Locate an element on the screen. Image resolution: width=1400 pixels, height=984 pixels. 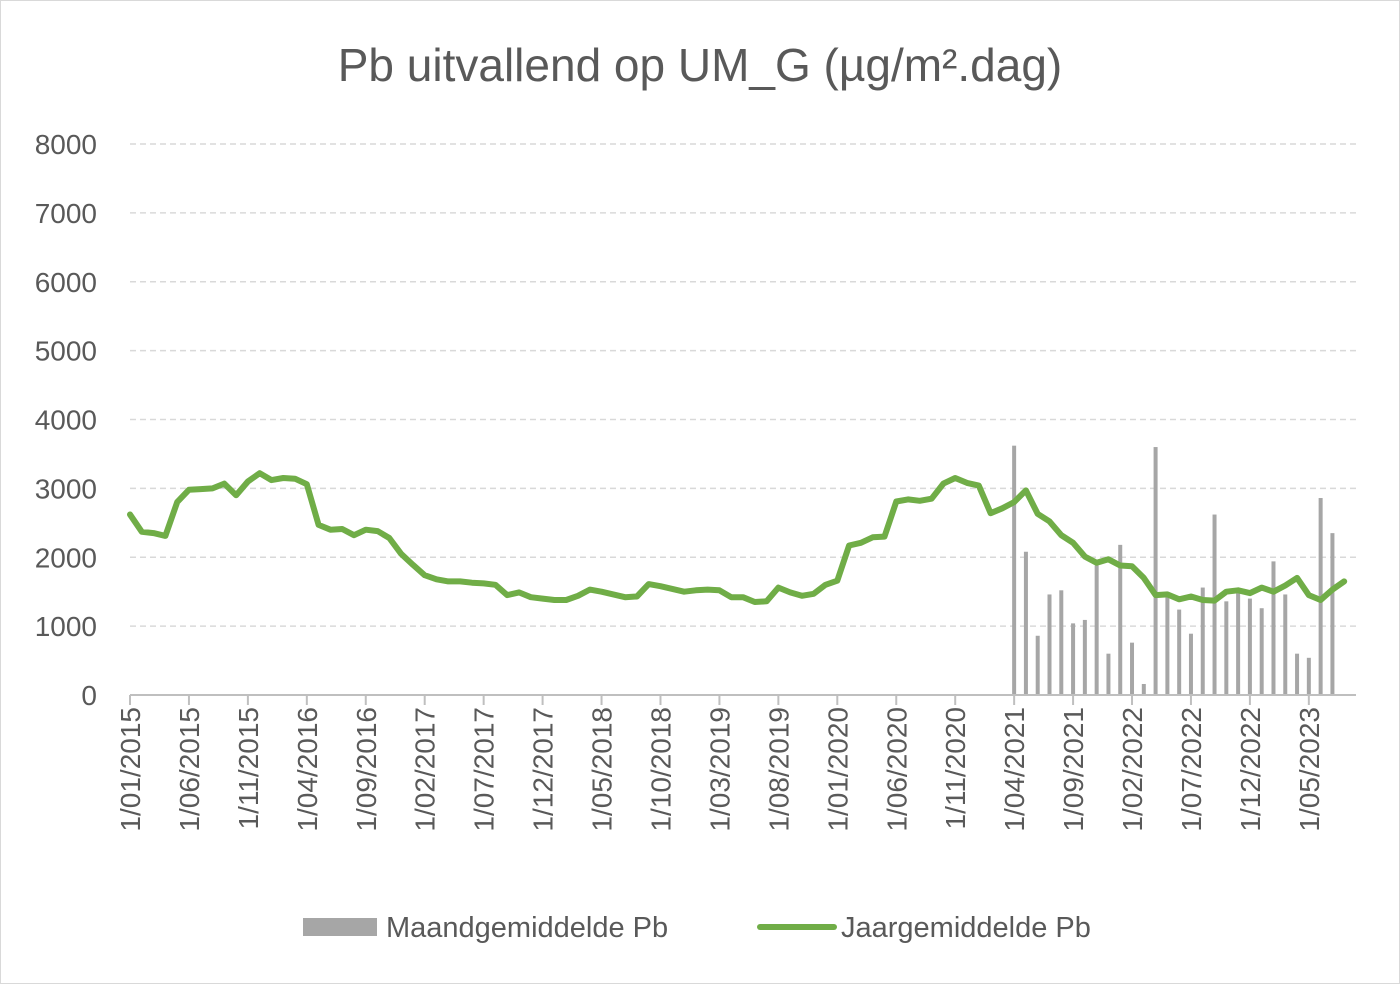
y-tick-label: 8000 is located at coordinates (66, 144).